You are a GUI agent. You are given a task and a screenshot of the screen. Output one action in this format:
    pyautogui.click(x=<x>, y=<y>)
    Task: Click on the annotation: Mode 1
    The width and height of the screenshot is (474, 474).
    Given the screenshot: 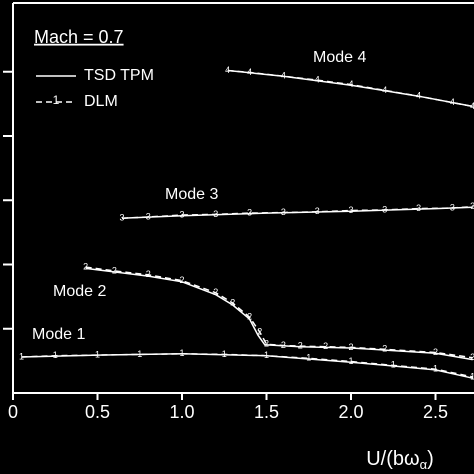 What is the action you would take?
    pyautogui.click(x=58, y=334)
    